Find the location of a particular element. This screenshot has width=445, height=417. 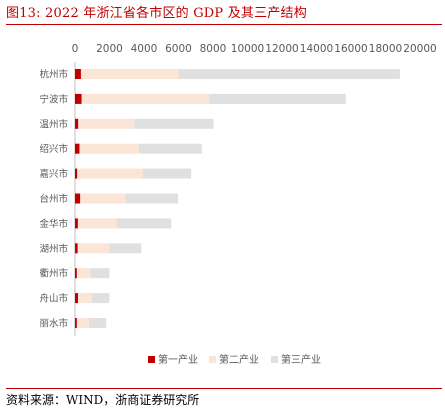

x-tick-label: 16000 is located at coordinates (350, 49).